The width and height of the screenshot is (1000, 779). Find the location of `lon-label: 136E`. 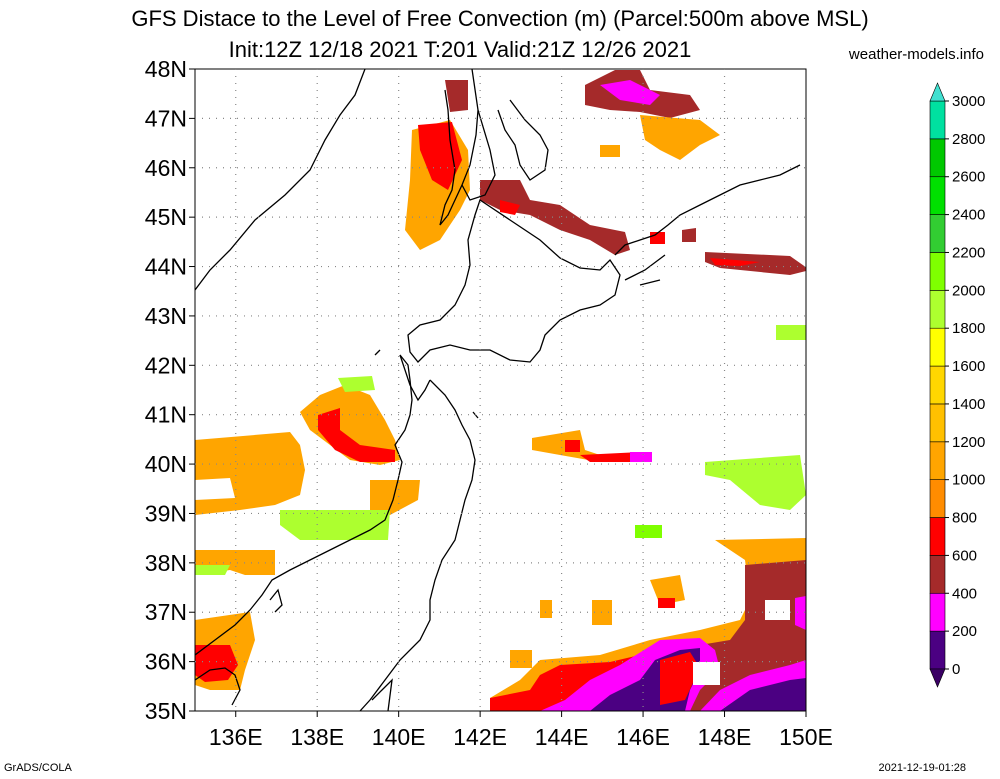

lon-label: 136E is located at coordinates (236, 737).